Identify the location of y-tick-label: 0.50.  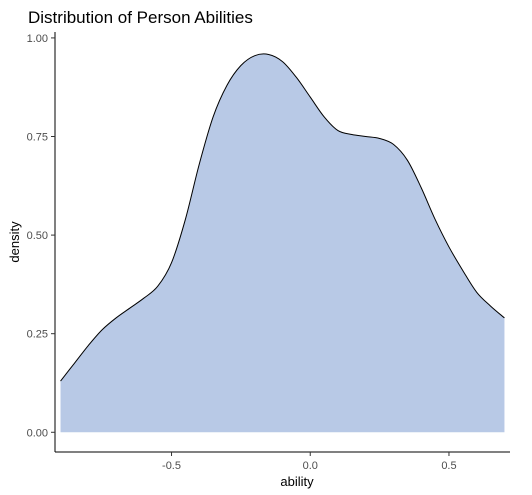
(37, 236).